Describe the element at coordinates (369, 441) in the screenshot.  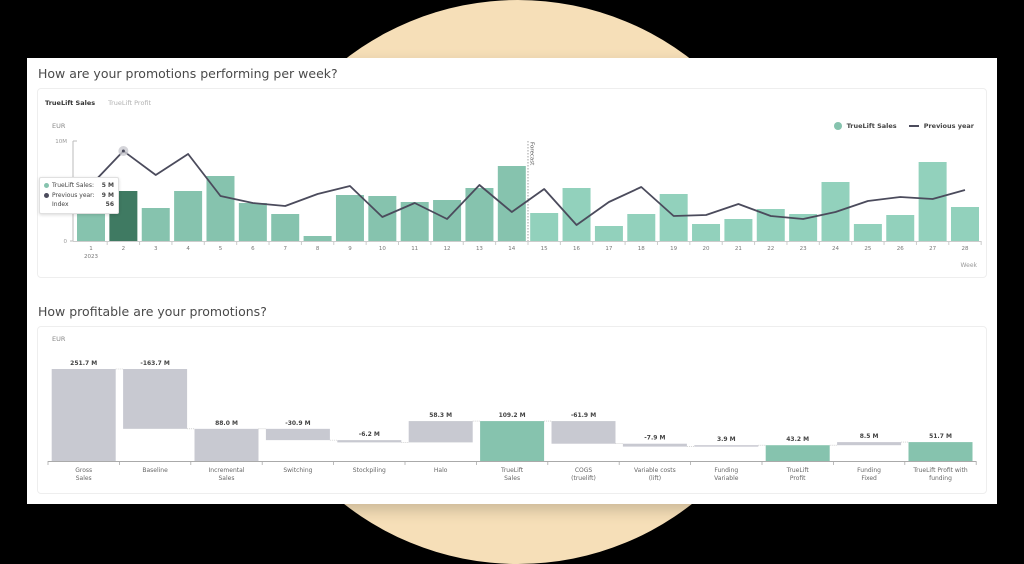
I see `waterfall-bar-stockpiling` at that location.